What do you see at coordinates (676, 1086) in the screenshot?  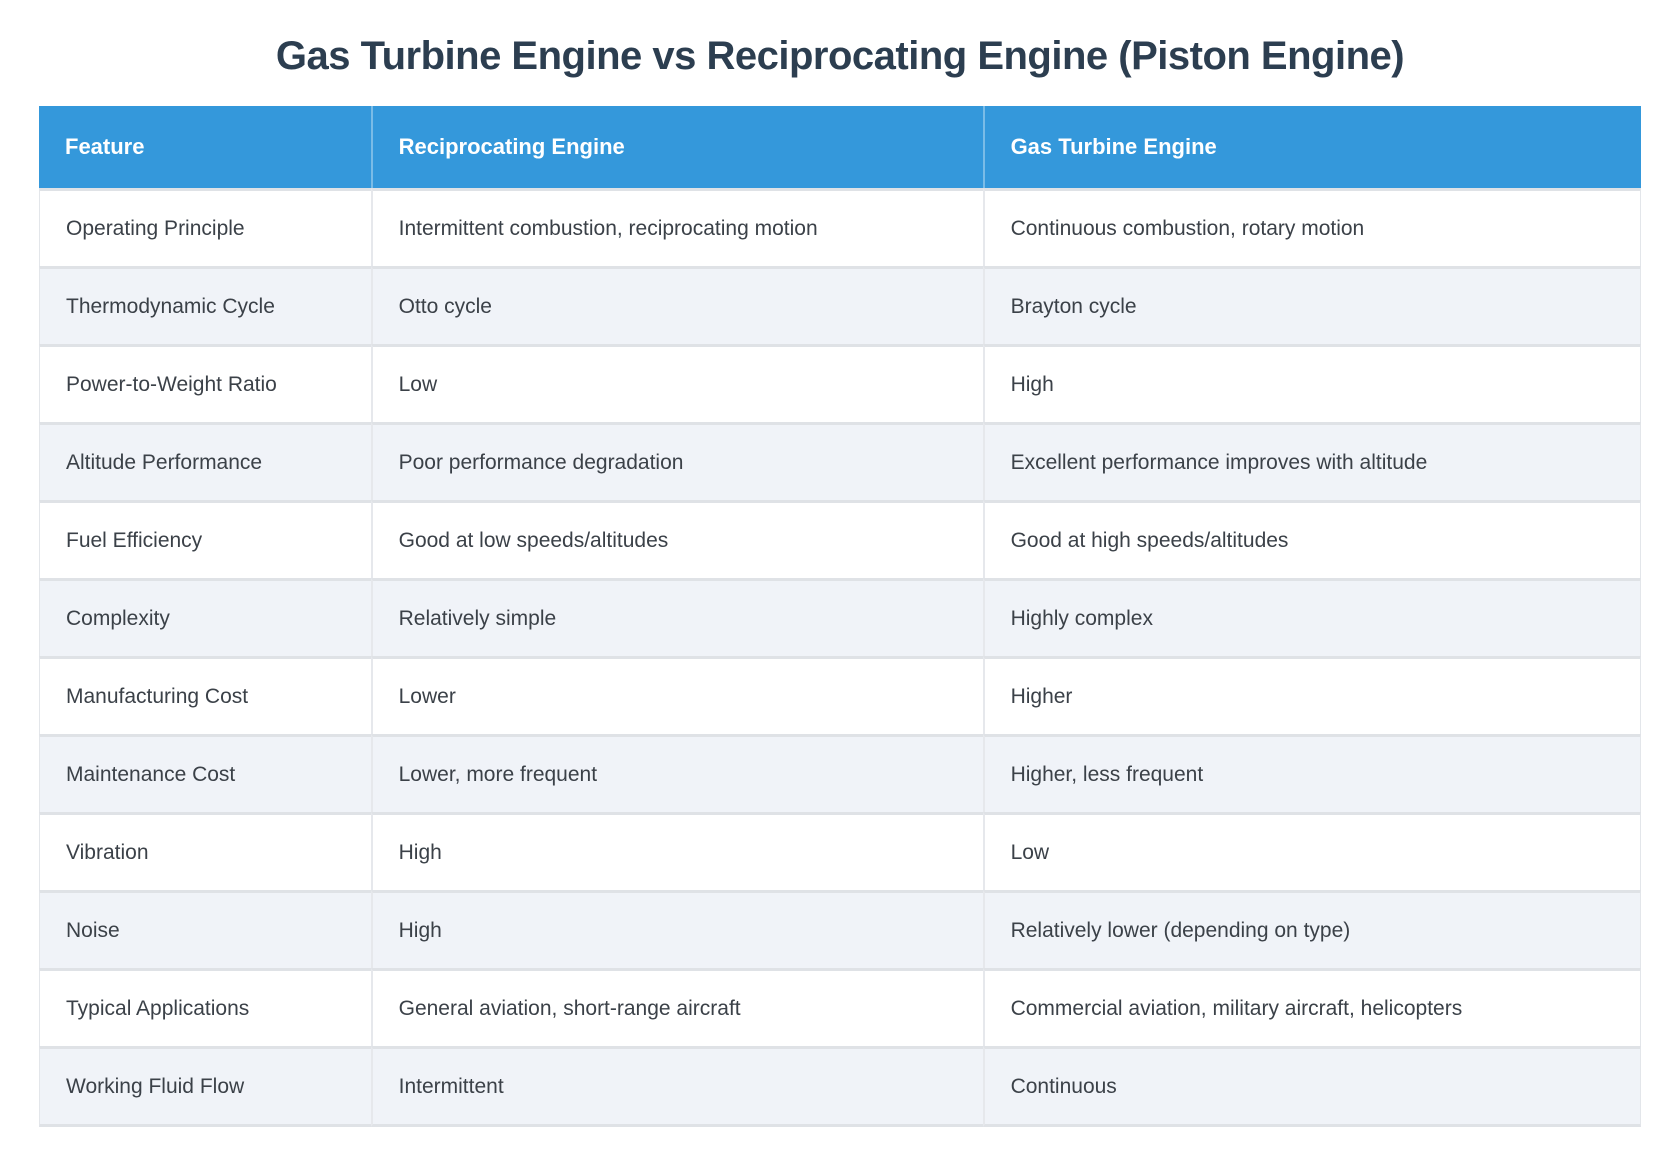 I see `cell-reciprocating: Intermittent` at bounding box center [676, 1086].